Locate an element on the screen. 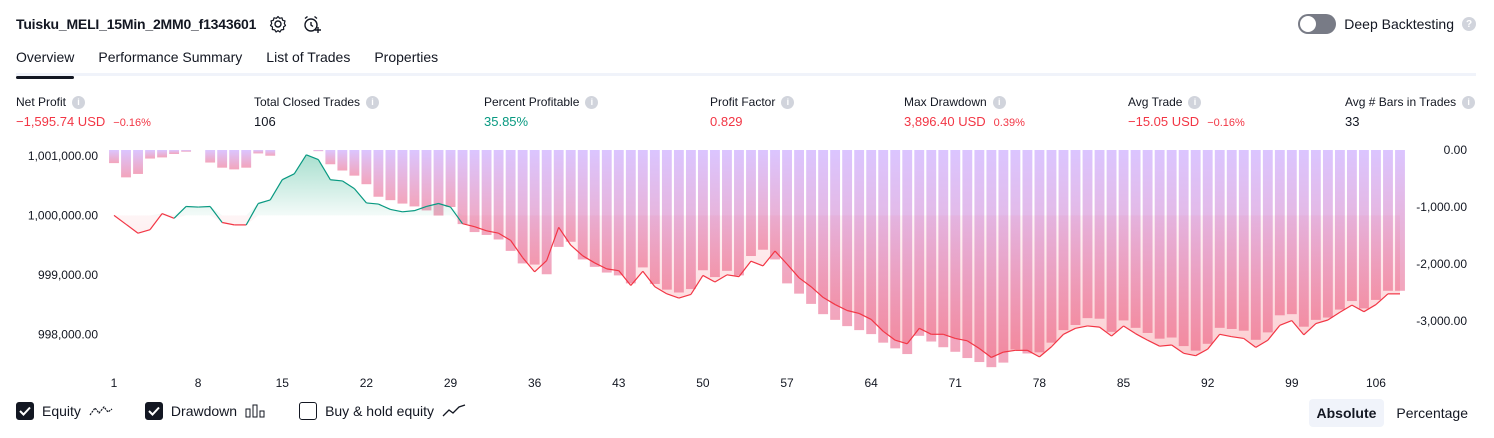 The image size is (1494, 438). x-axis-tick: 57 is located at coordinates (787, 383).